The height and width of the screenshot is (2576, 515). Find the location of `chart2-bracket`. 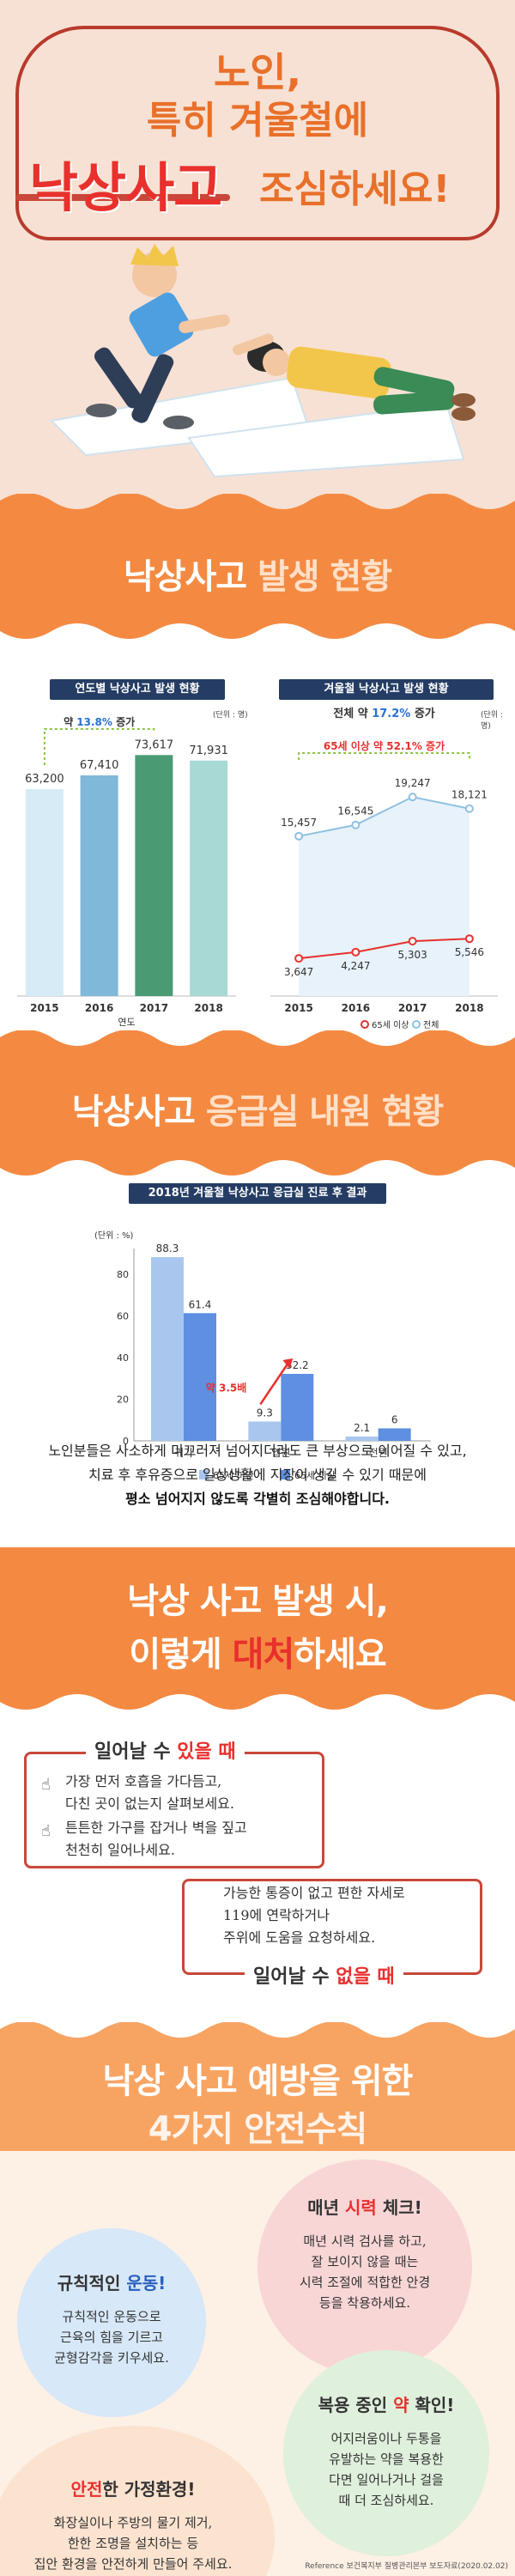

chart2-bracket is located at coordinates (384, 756).